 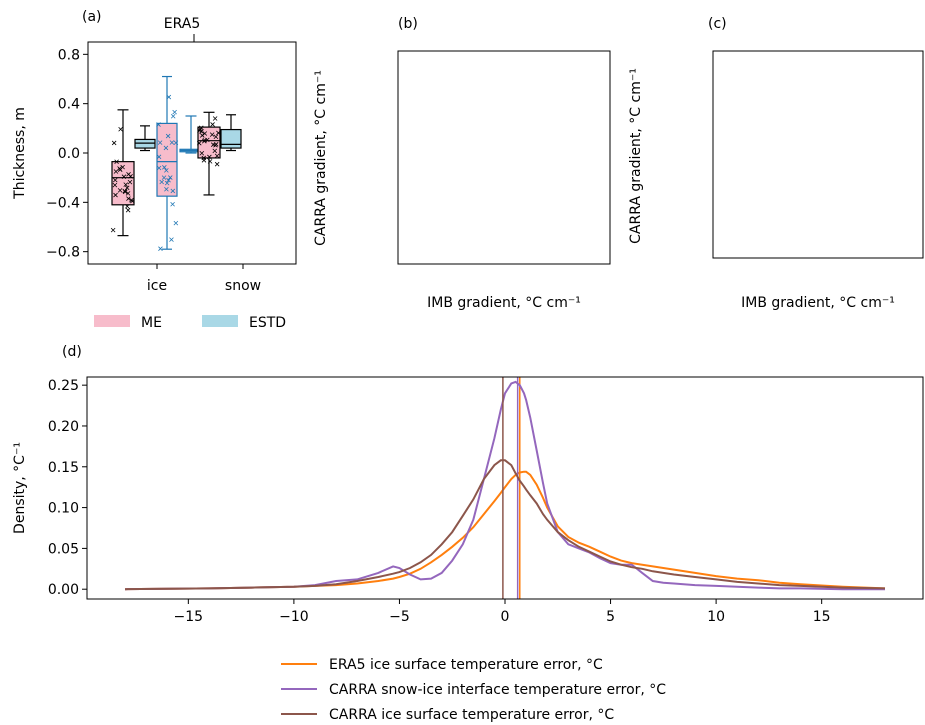 I want to click on panel-a-ytick-label: 0.0, so click(x=69, y=154).